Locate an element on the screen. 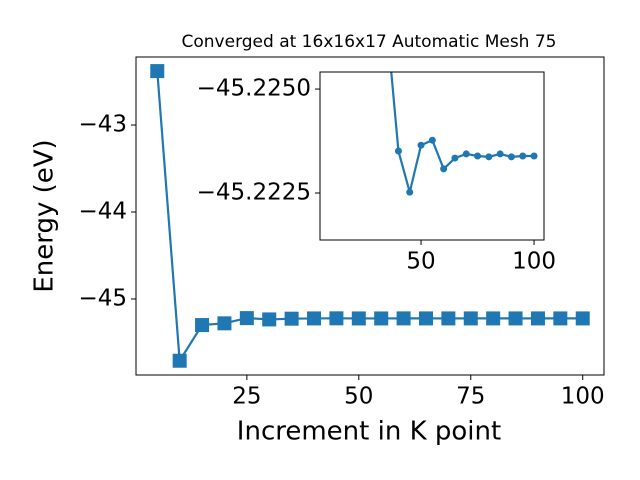  x-axis-label: Increment in K point is located at coordinates (369, 432).